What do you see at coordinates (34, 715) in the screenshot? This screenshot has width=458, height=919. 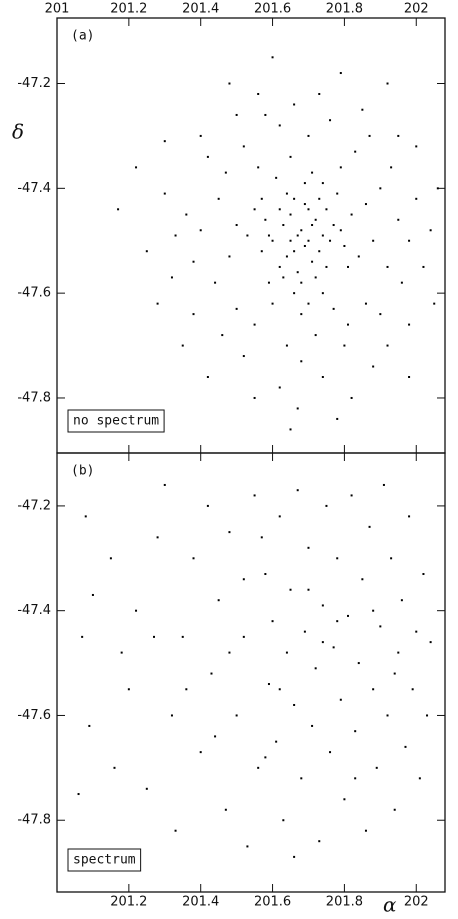 I see `y-tick-label: -47.6` at bounding box center [34, 715].